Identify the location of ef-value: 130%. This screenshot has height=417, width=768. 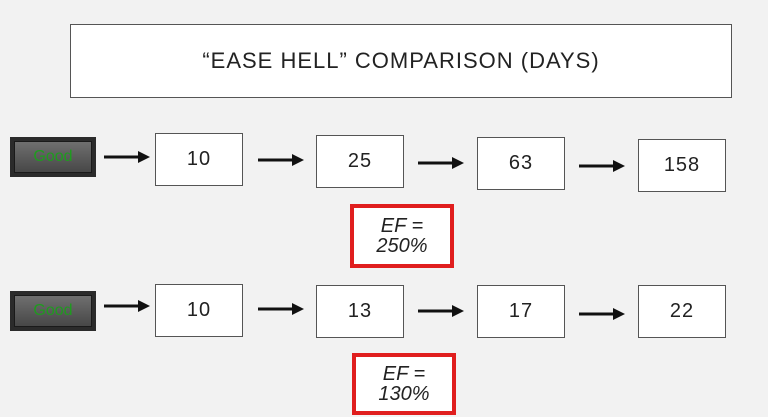
(404, 394).